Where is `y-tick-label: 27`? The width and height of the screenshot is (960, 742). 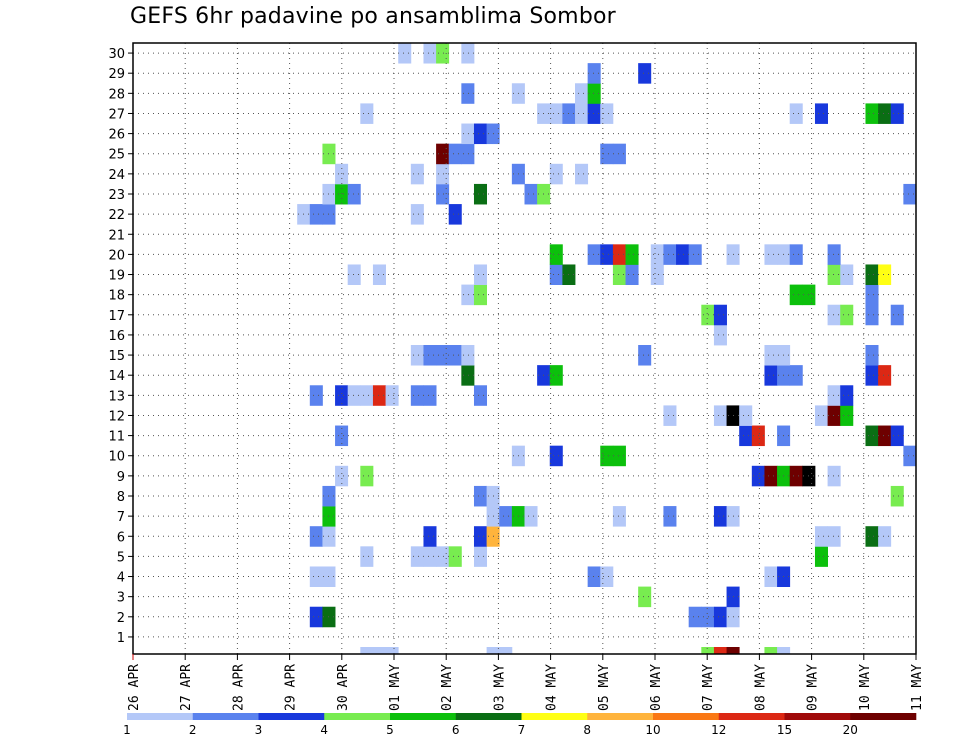
y-tick-label: 27 is located at coordinates (116, 114).